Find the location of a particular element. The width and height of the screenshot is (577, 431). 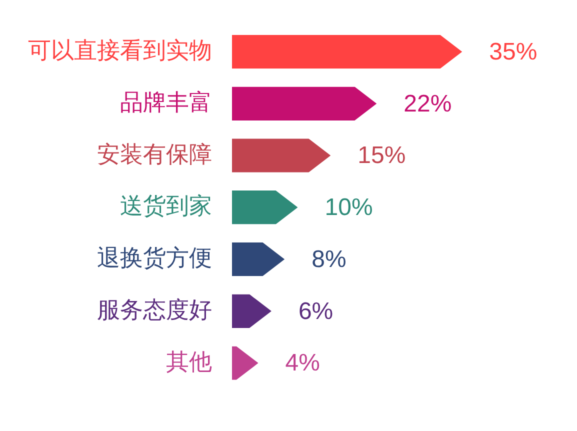

y-tick-label: 退换货方便 is located at coordinates (154, 257).